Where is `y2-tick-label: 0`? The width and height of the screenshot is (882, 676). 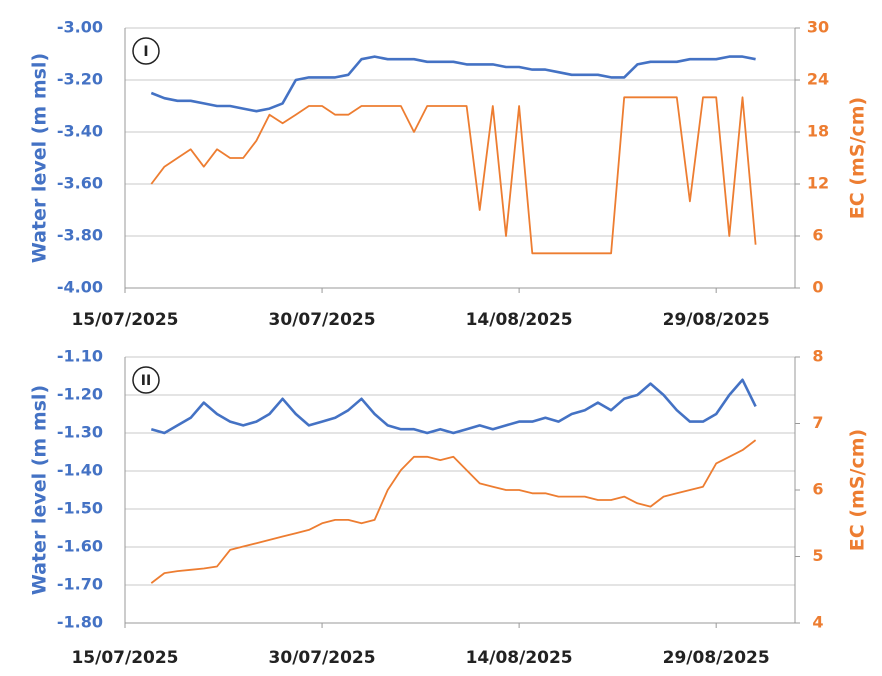 y2-tick-label: 0 is located at coordinates (817, 287).